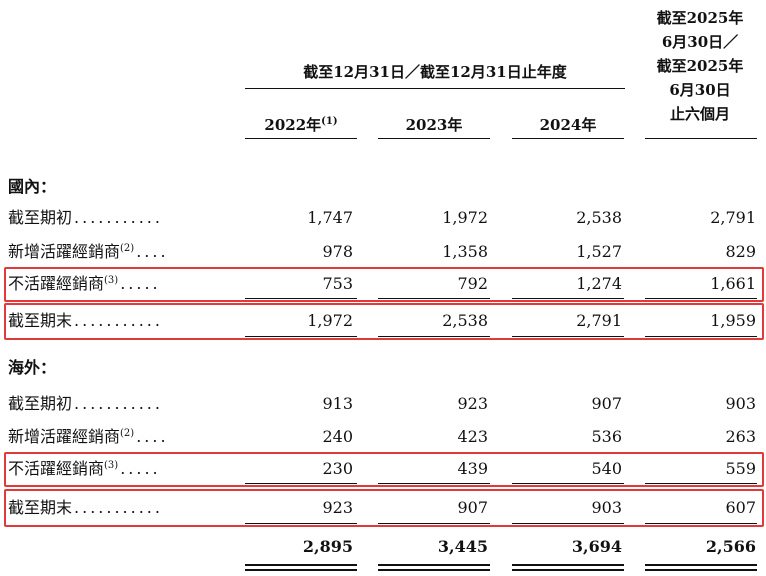 The image size is (766, 576). What do you see at coordinates (462, 546) in the screenshot?
I see `total-2023: 3,445` at bounding box center [462, 546].